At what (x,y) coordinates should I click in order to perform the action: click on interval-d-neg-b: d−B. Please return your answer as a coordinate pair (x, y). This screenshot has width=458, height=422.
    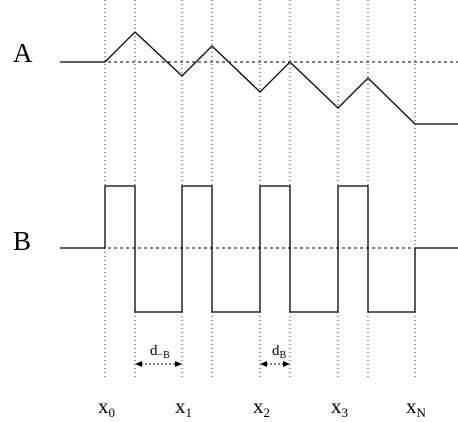
    Looking at the image, I should click on (158, 355).